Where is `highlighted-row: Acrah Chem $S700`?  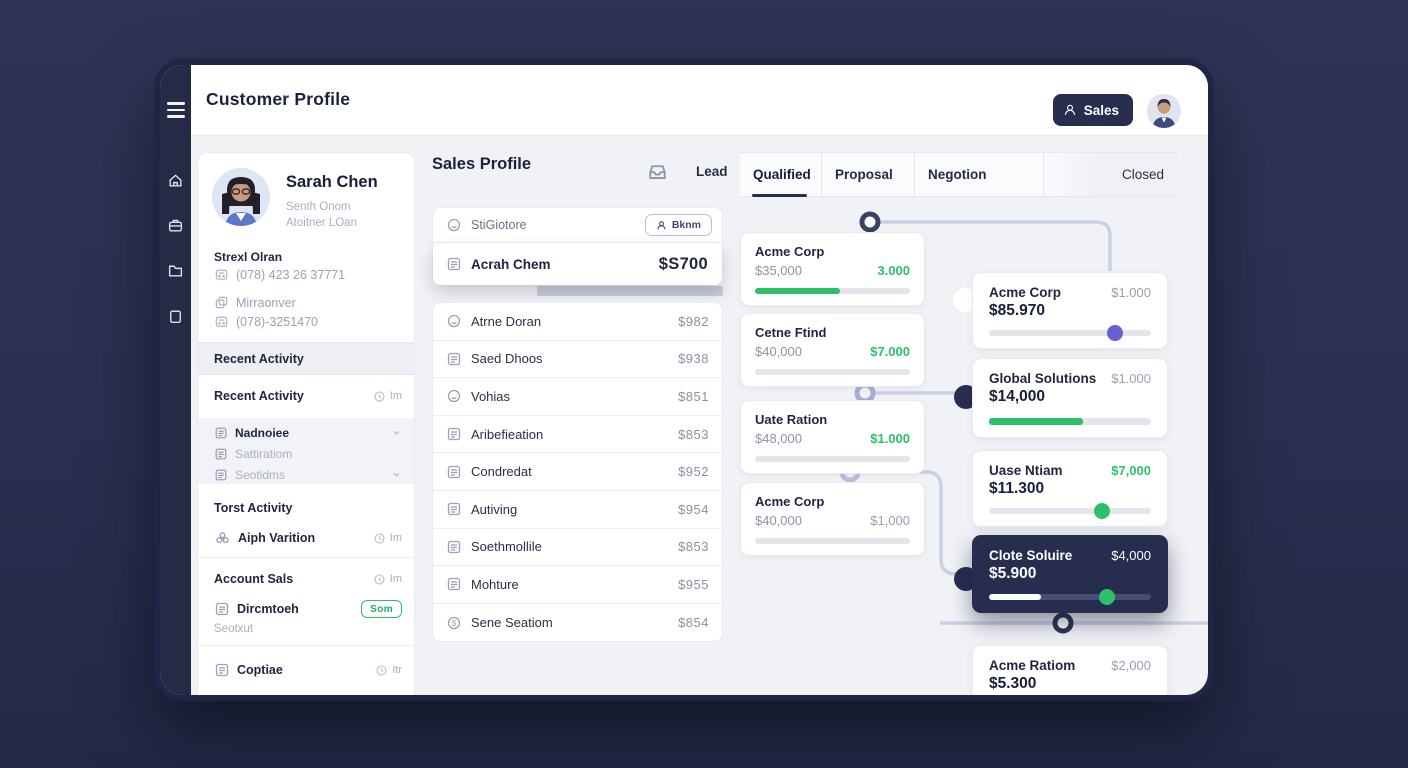 highlighted-row: Acrah Chem $S700 is located at coordinates (577, 264).